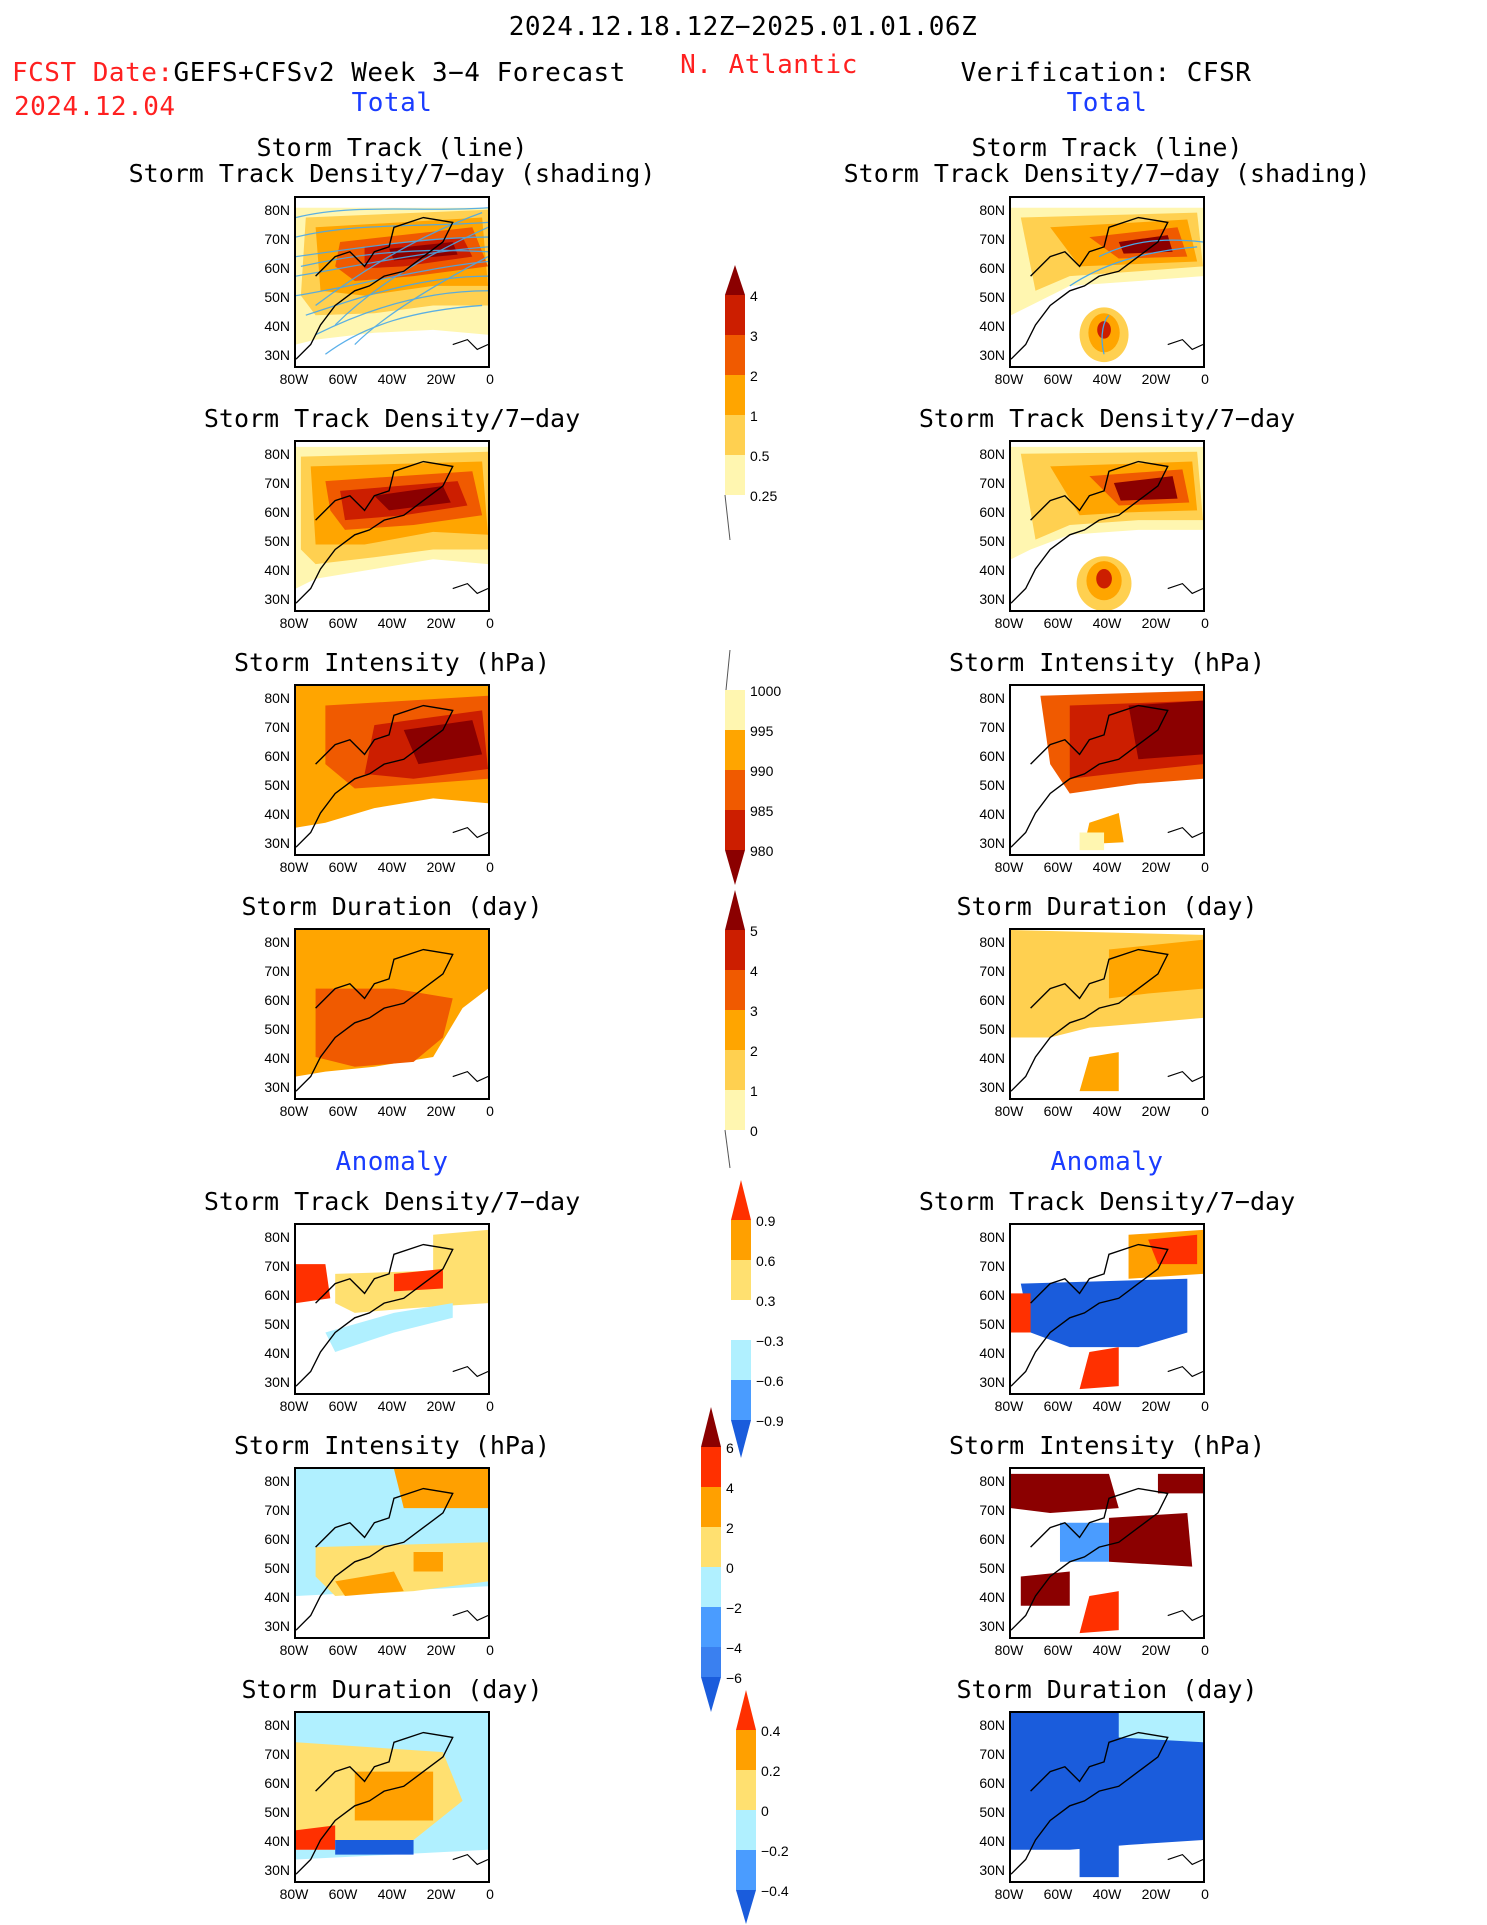  What do you see at coordinates (1107, 1162) in the screenshot?
I see `anomaly-label-right: Anomaly` at bounding box center [1107, 1162].